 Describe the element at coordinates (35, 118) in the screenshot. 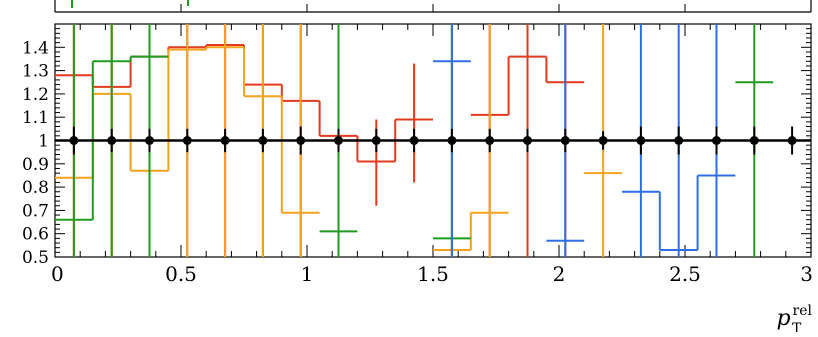

I see `y-tick-label: 1.1` at that location.